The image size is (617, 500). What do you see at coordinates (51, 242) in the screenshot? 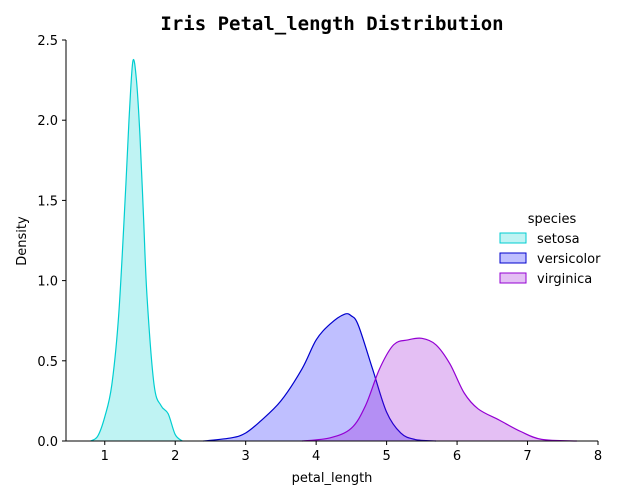
I see `y-ticks: 0.0 0.5 1.0 1.5 2.0 2.5` at bounding box center [51, 242].